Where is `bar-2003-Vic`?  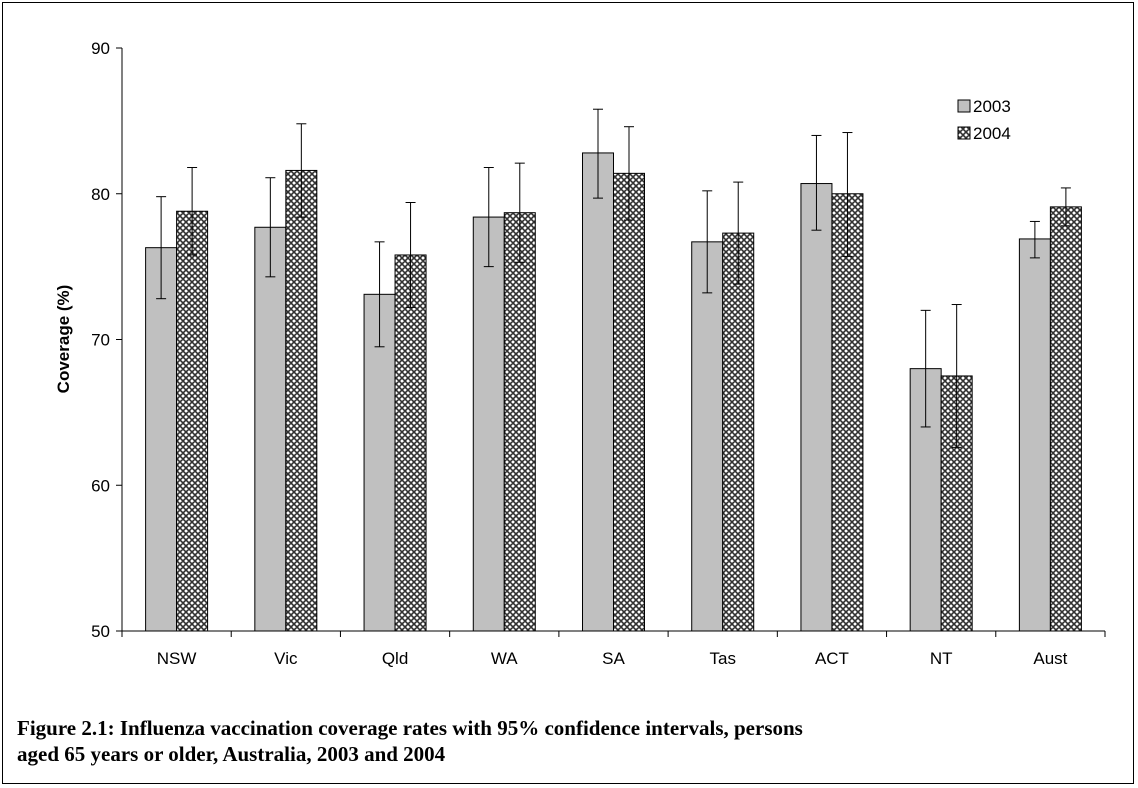 bar-2003-Vic is located at coordinates (270, 429).